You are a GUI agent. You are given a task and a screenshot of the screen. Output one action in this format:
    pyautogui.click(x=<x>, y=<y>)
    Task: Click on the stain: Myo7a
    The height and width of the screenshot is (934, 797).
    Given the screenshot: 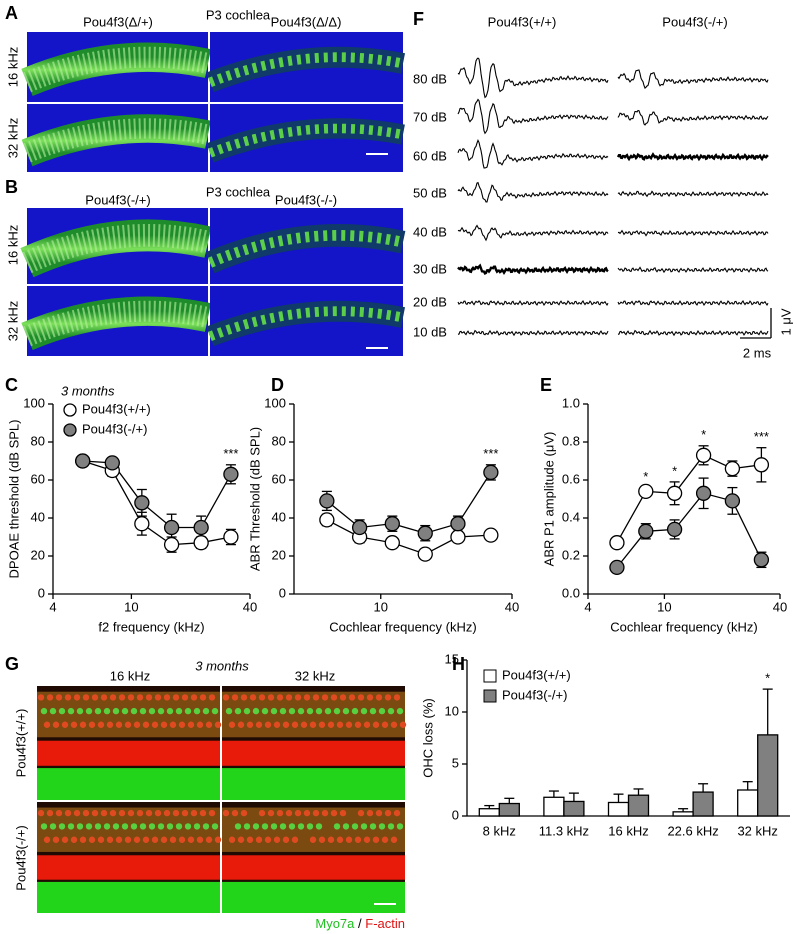 What is the action you would take?
    pyautogui.click(x=335, y=923)
    